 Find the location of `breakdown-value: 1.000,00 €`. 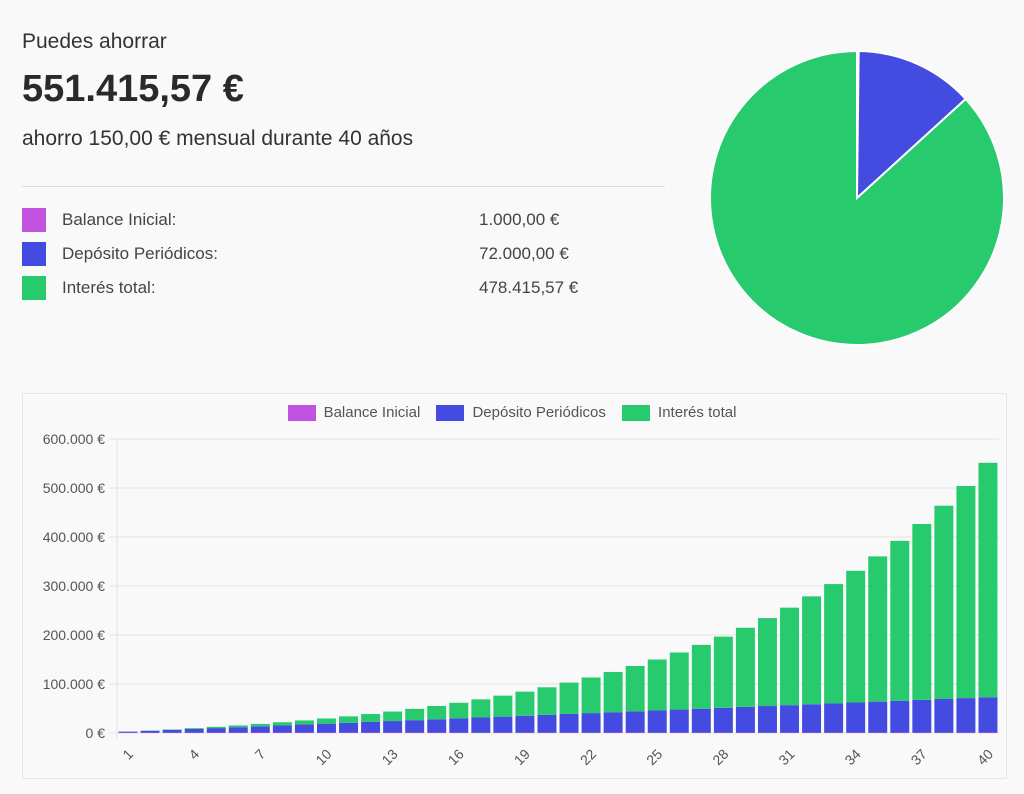

breakdown-value: 1.000,00 € is located at coordinates (519, 219).